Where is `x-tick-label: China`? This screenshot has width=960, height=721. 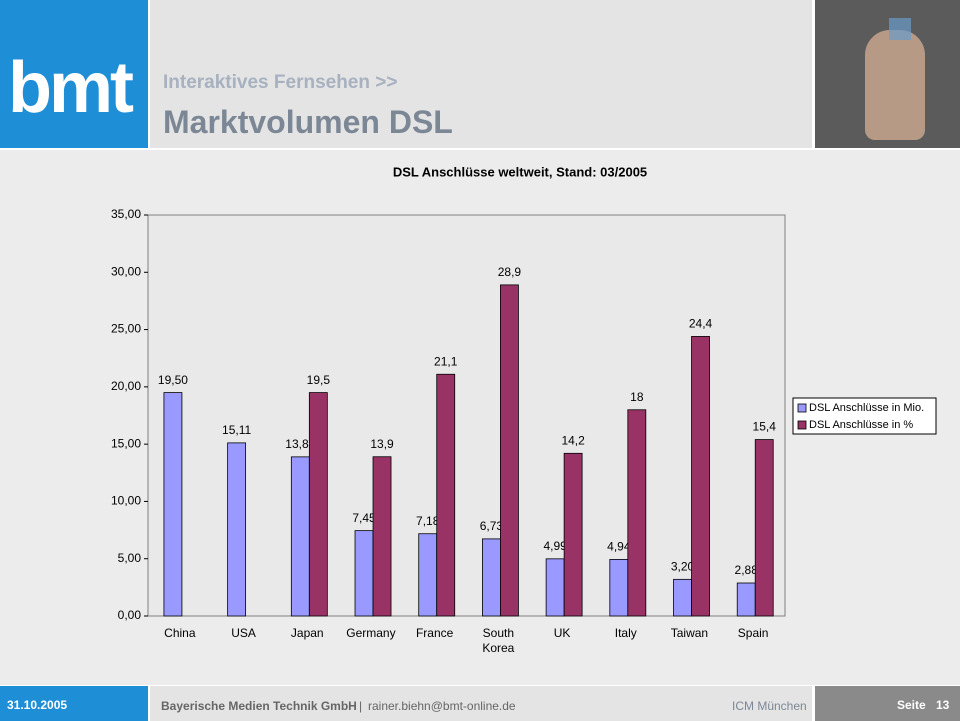
x-tick-label: China is located at coordinates (180, 633).